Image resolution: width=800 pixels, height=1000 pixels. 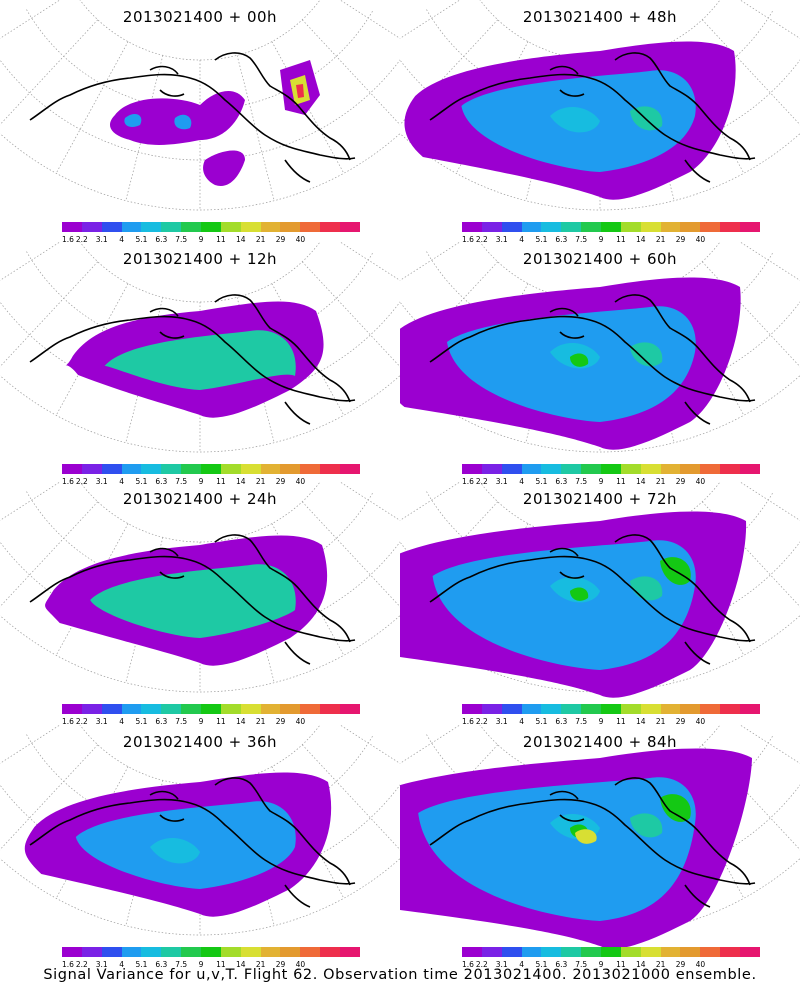 What do you see at coordinates (600, 742) in the screenshot?
I see `panel-title: 2013021400 + 84h` at bounding box center [600, 742].